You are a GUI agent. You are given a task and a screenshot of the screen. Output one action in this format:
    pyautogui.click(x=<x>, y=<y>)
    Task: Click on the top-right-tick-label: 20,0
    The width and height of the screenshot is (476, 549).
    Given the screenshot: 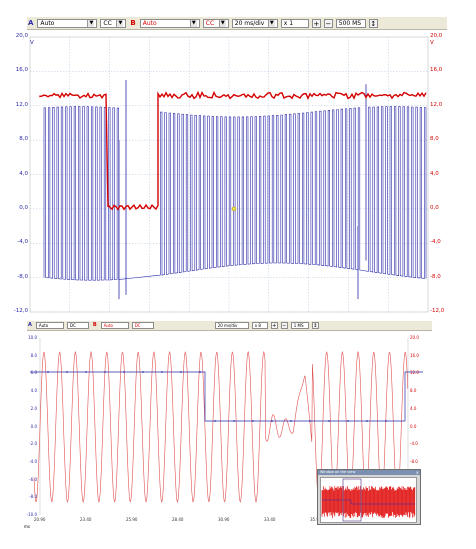 What is the action you would take?
    pyautogui.click(x=436, y=37)
    